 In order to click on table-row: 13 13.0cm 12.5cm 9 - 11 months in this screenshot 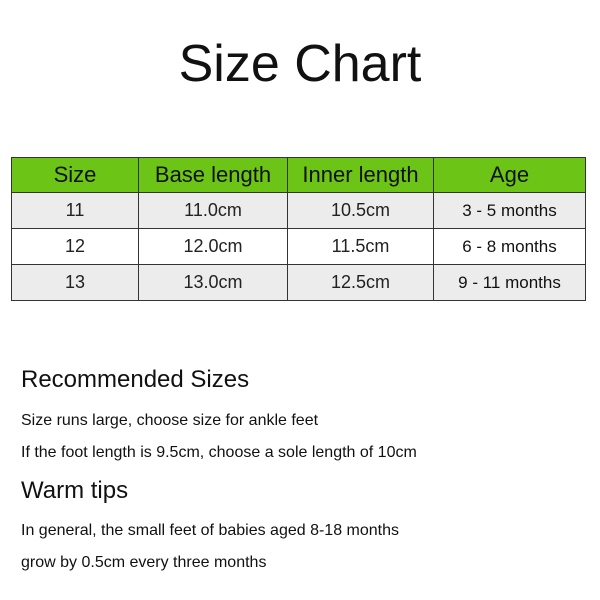, I will do `click(298, 282)`.